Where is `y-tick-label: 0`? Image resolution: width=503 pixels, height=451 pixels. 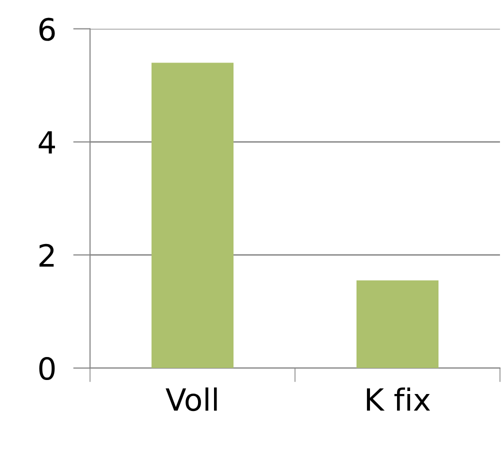 y-tick-label: 0 is located at coordinates (47, 368).